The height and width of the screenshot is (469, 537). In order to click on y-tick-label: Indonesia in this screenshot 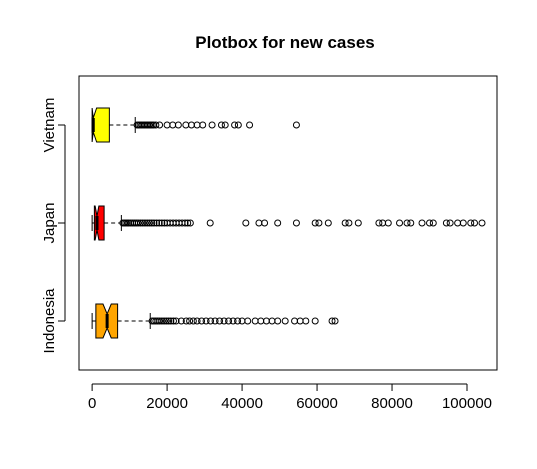, I will do `click(49, 321)`.